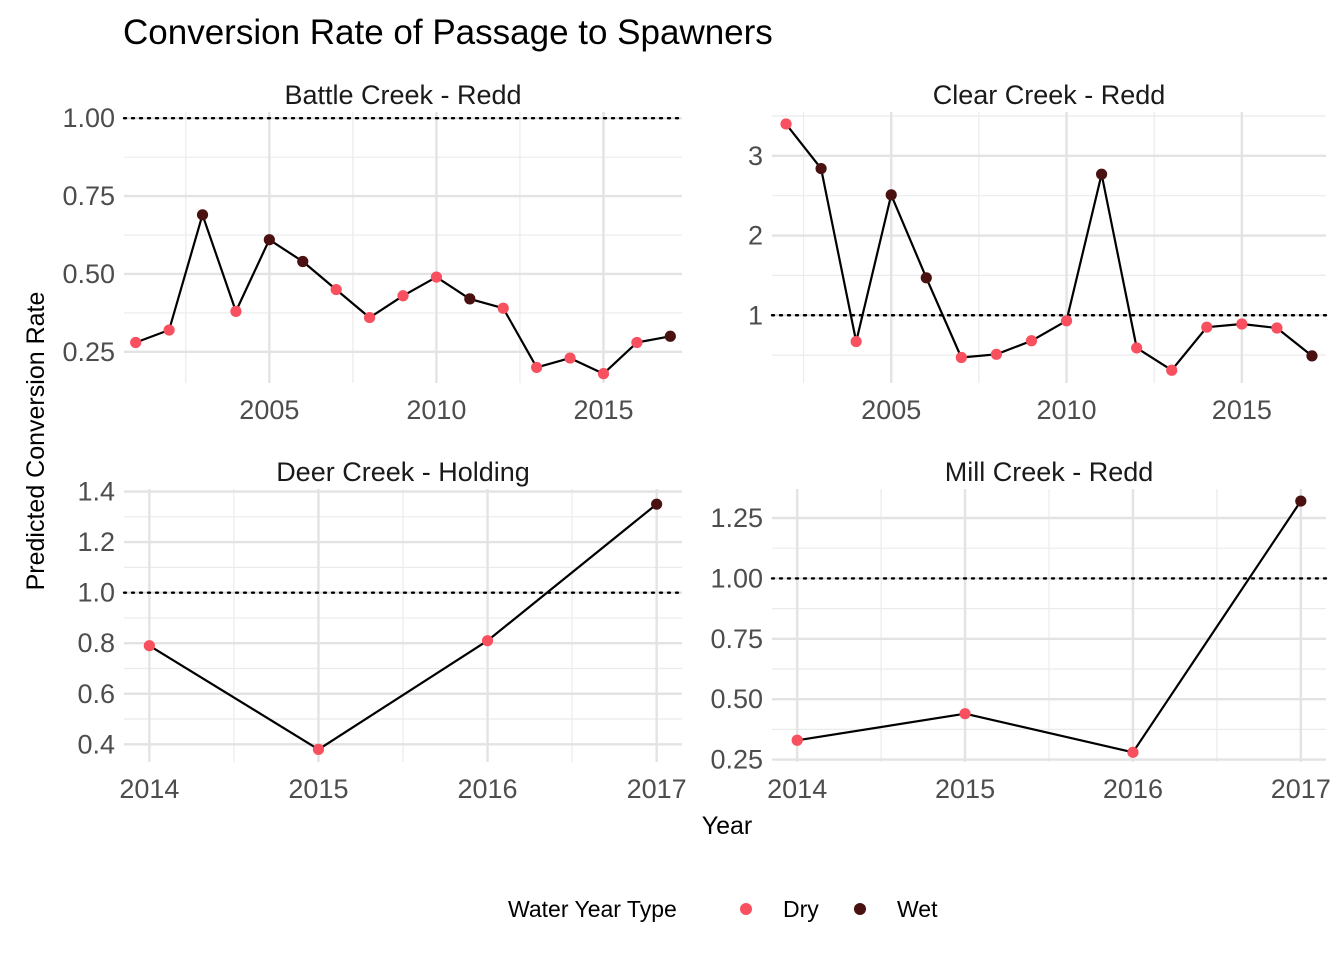 The height and width of the screenshot is (960, 1344). Describe the element at coordinates (96, 643) in the screenshot. I see `y-tick-label: 0.8` at that location.